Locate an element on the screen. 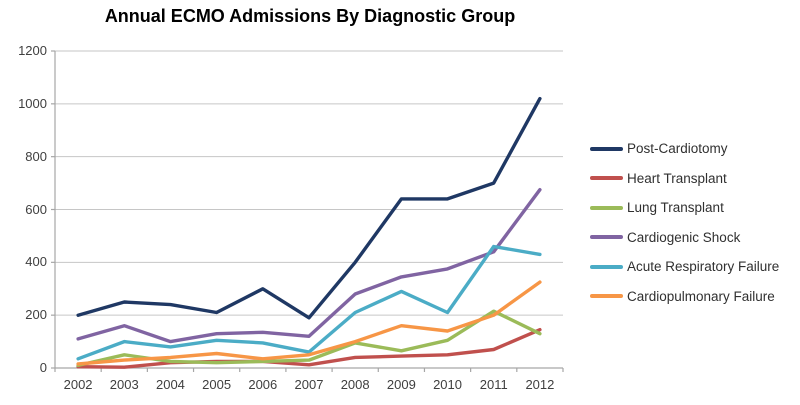 The width and height of the screenshot is (800, 405). x-axis-label-2004: 2004 is located at coordinates (170, 384).